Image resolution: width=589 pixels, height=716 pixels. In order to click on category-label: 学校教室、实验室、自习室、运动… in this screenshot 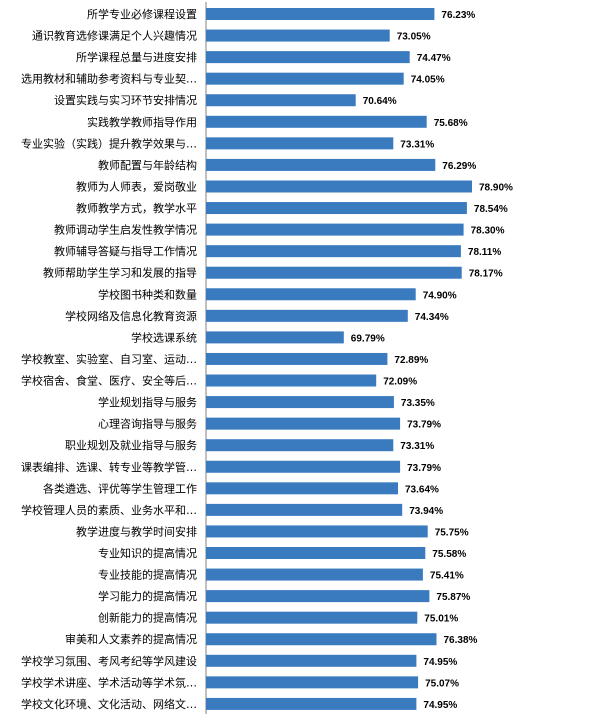, I will do `click(109, 359)`.